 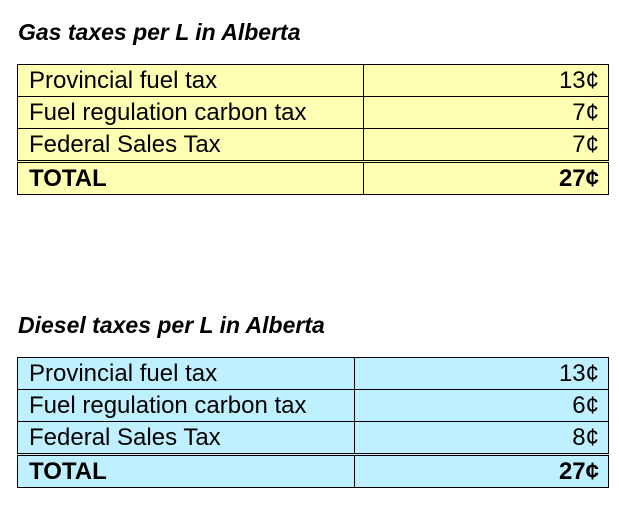 What do you see at coordinates (481, 405) in the screenshot?
I see `tax-amount: 6¢` at bounding box center [481, 405].